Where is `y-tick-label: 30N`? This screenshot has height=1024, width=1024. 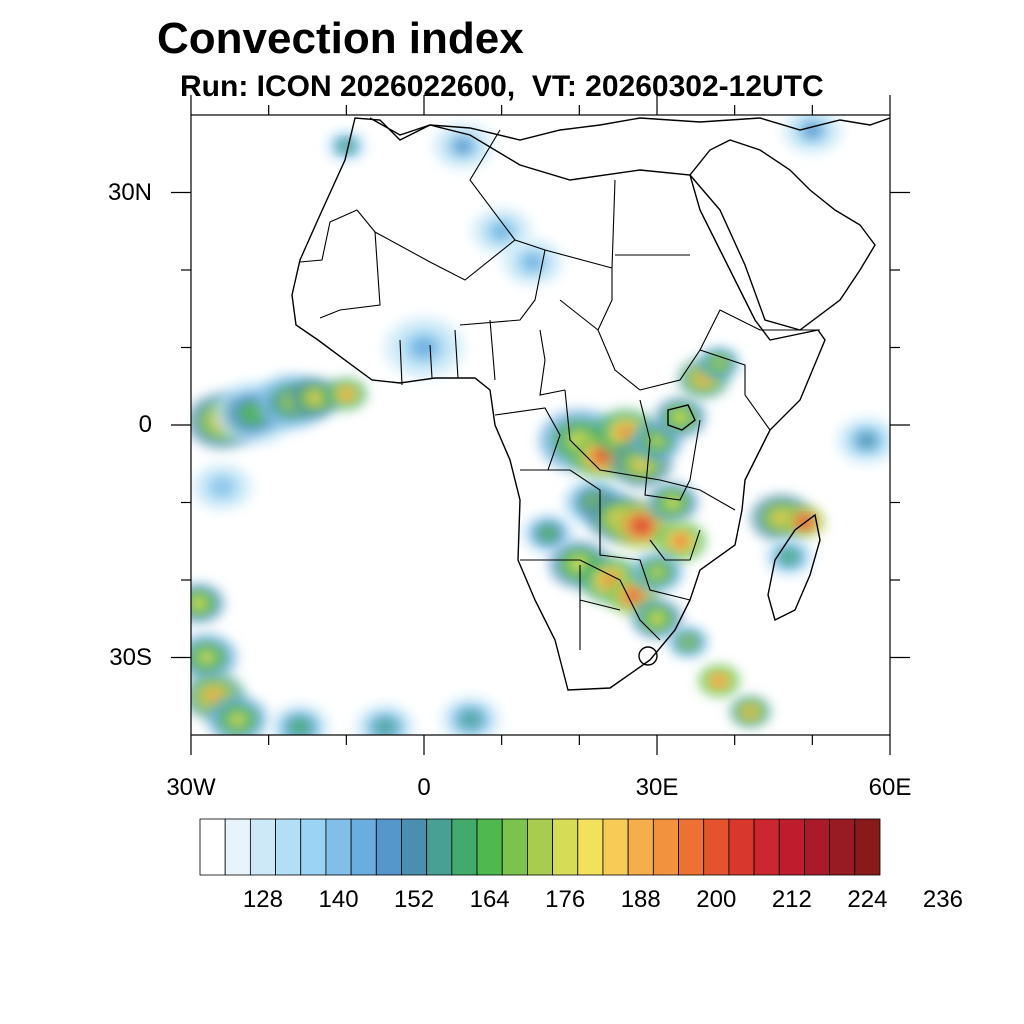 y-tick-label: 30N is located at coordinates (129, 192).